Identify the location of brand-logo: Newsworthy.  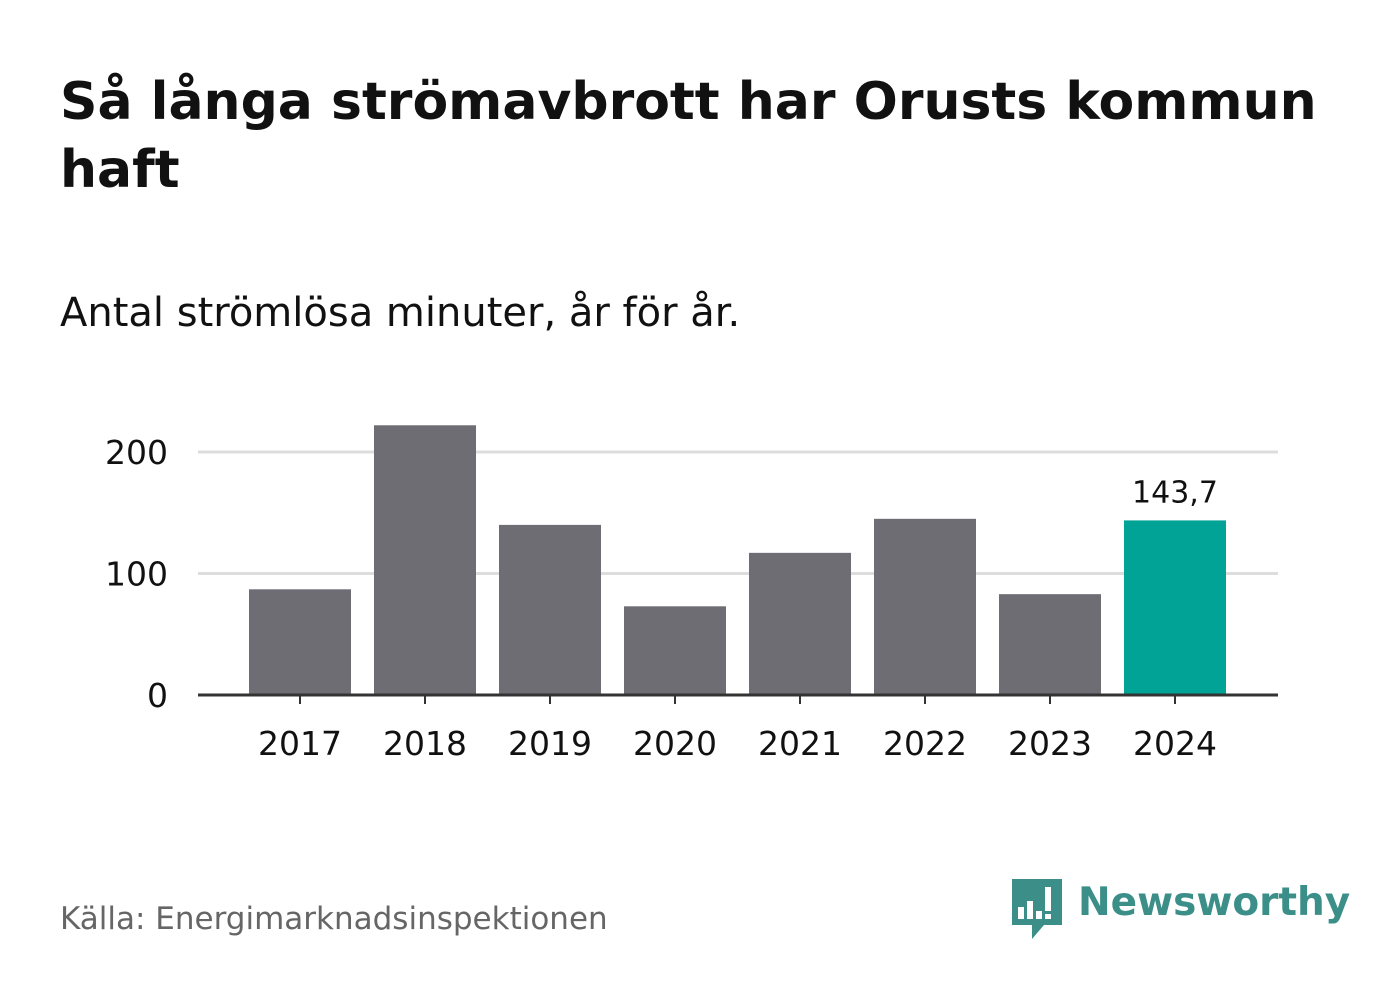
(1180, 909).